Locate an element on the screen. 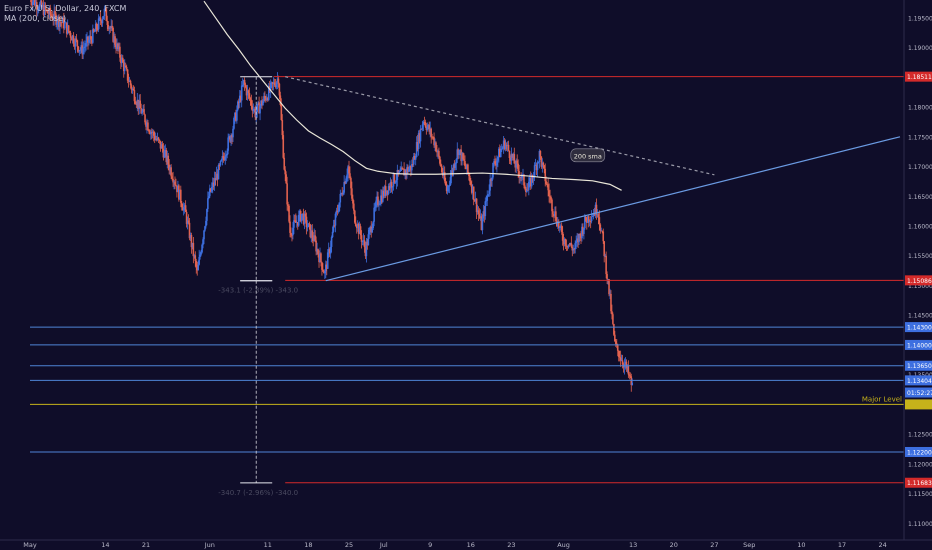 The height and width of the screenshot is (550, 932). major-level-label: Major Level is located at coordinates (882, 399).